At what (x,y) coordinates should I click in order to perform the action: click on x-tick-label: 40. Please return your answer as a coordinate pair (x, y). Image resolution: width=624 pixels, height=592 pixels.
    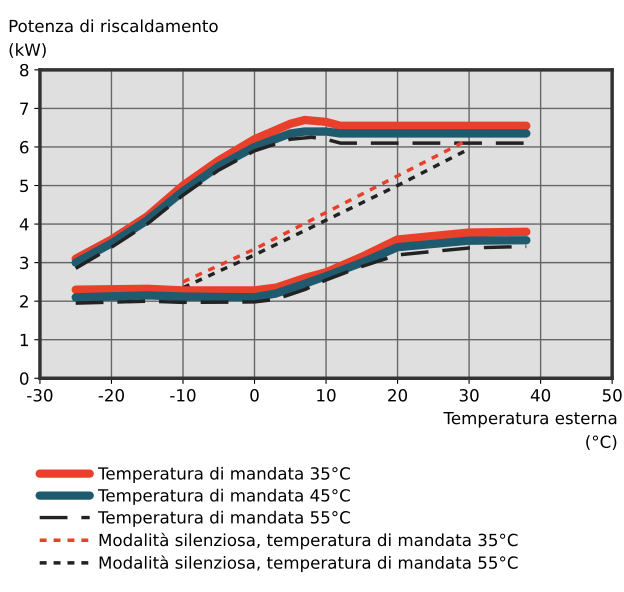
    Looking at the image, I should click on (540, 395).